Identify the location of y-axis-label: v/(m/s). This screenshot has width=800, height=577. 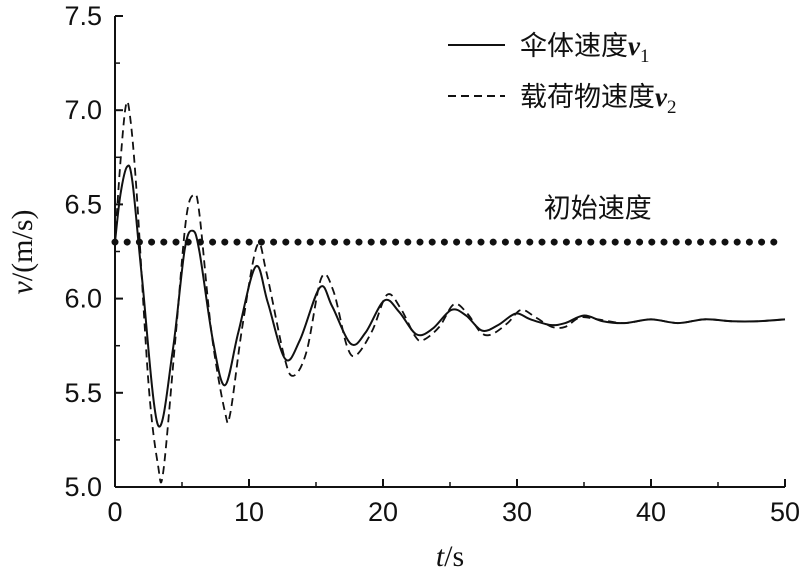
(22, 252).